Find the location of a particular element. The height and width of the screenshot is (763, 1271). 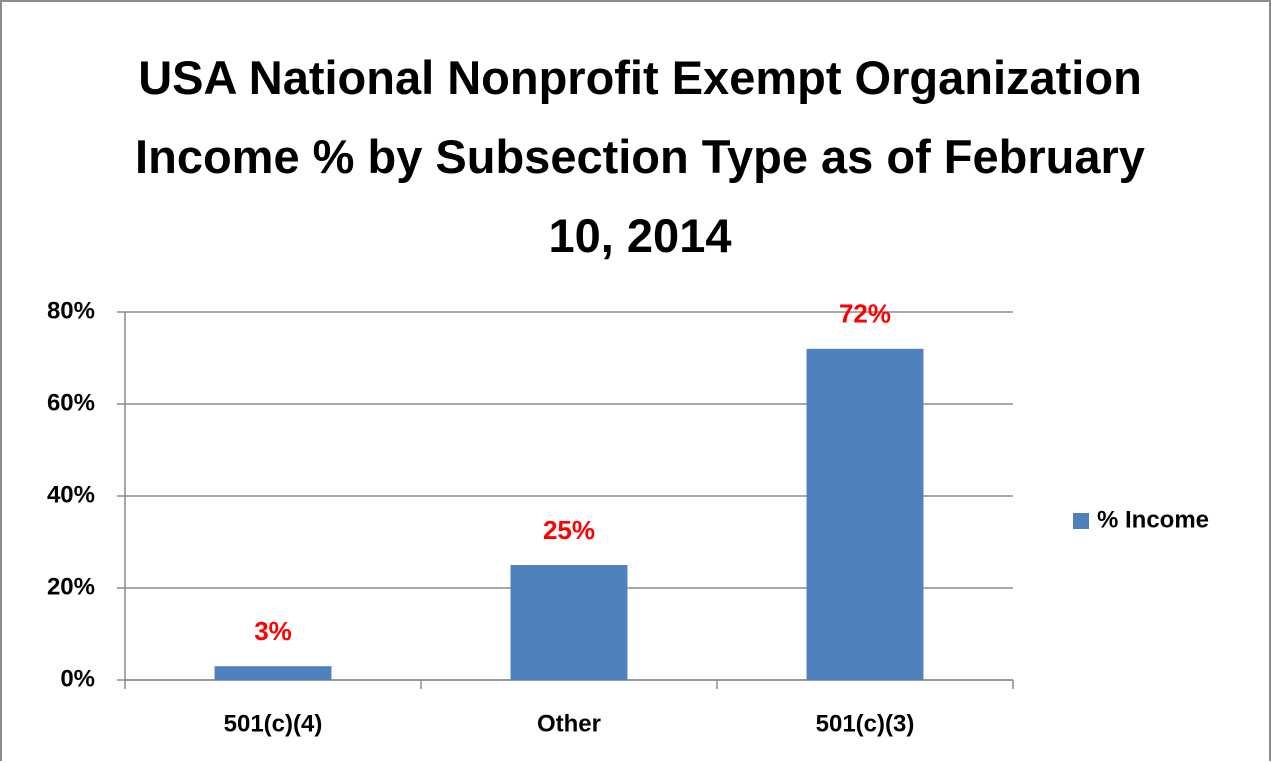

data-label: 3% is located at coordinates (273, 631).